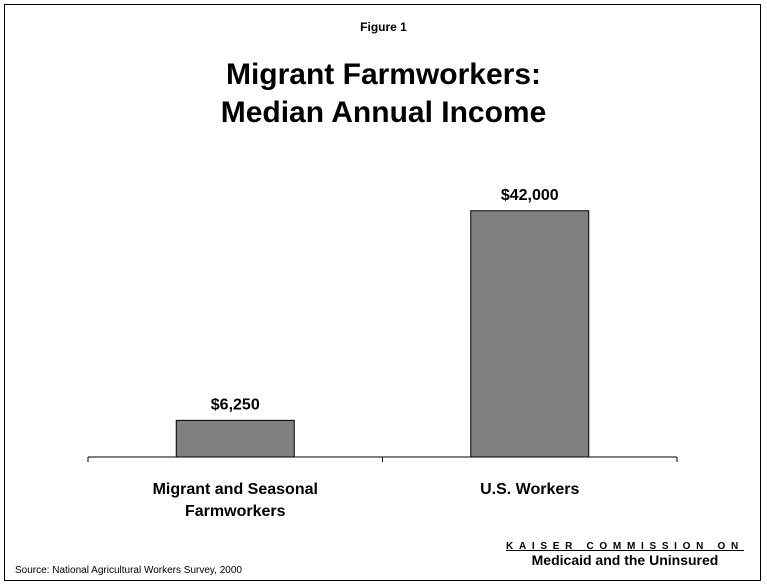  Describe the element at coordinates (529, 489) in the screenshot. I see `category-label-2-line-1: U.S. Workers` at that location.